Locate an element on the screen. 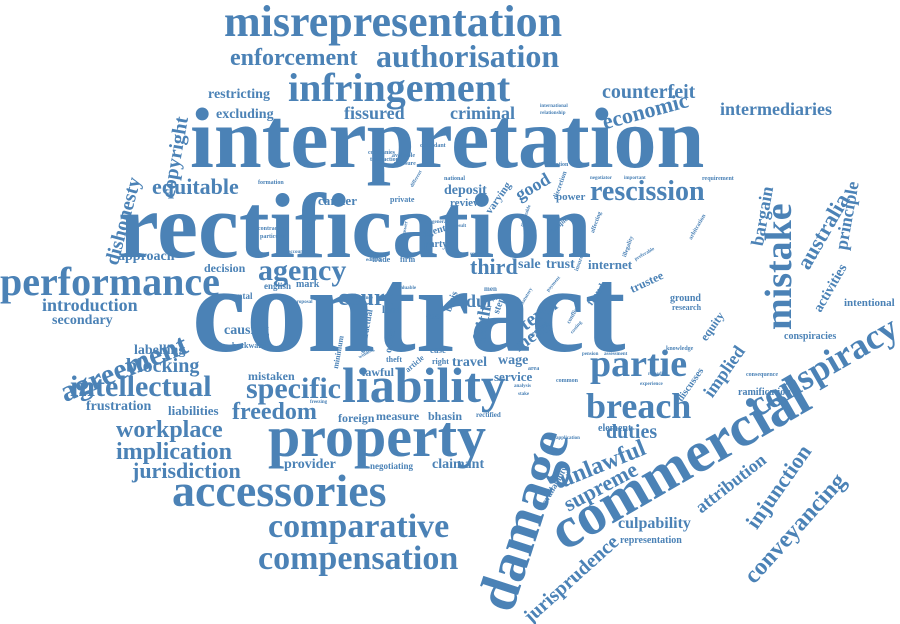 Image resolution: width=900 pixels, height=624 pixels. word-workplace: workplace is located at coordinates (169, 430).